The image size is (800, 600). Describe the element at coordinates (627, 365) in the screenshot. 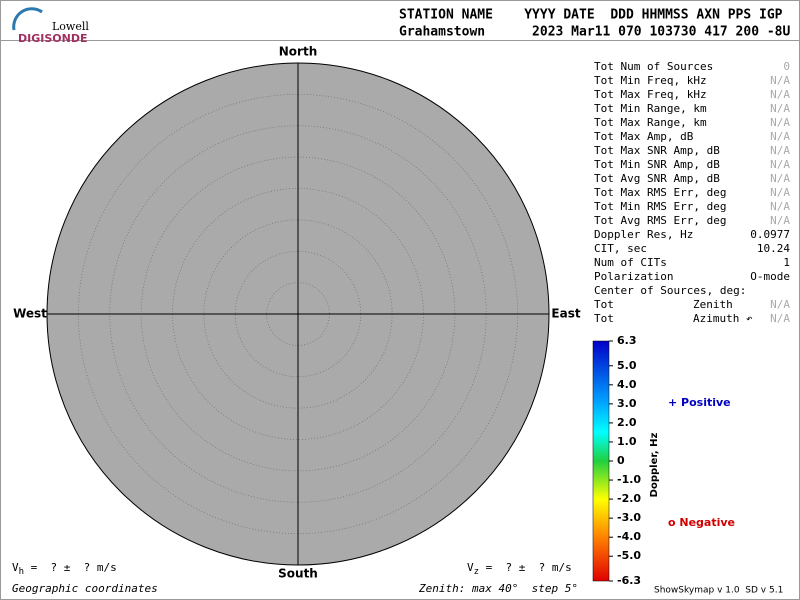

I see `colorbar-tick-label: 5.0` at that location.